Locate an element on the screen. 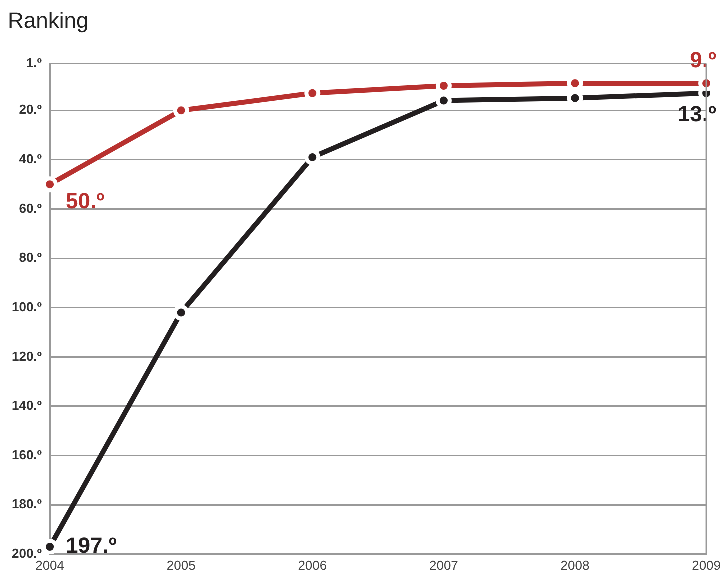  y-tick-label: 20.º is located at coordinates (30, 110).